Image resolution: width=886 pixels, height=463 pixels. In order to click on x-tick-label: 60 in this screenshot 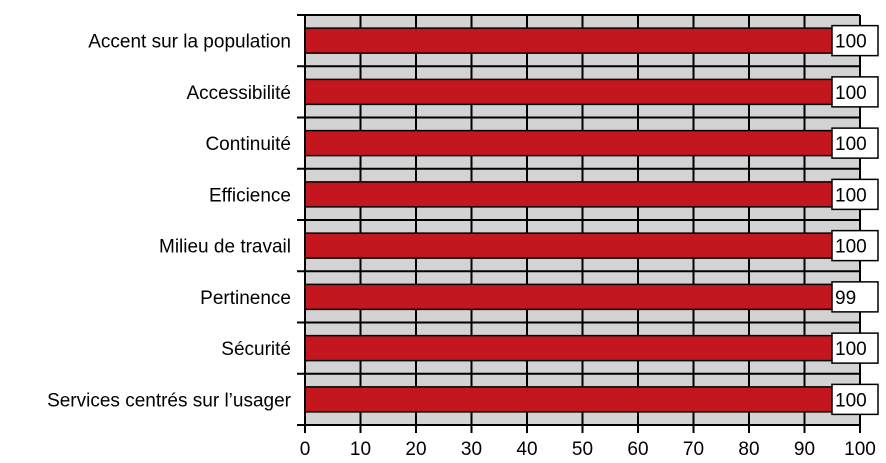, I will do `click(637, 449)`.